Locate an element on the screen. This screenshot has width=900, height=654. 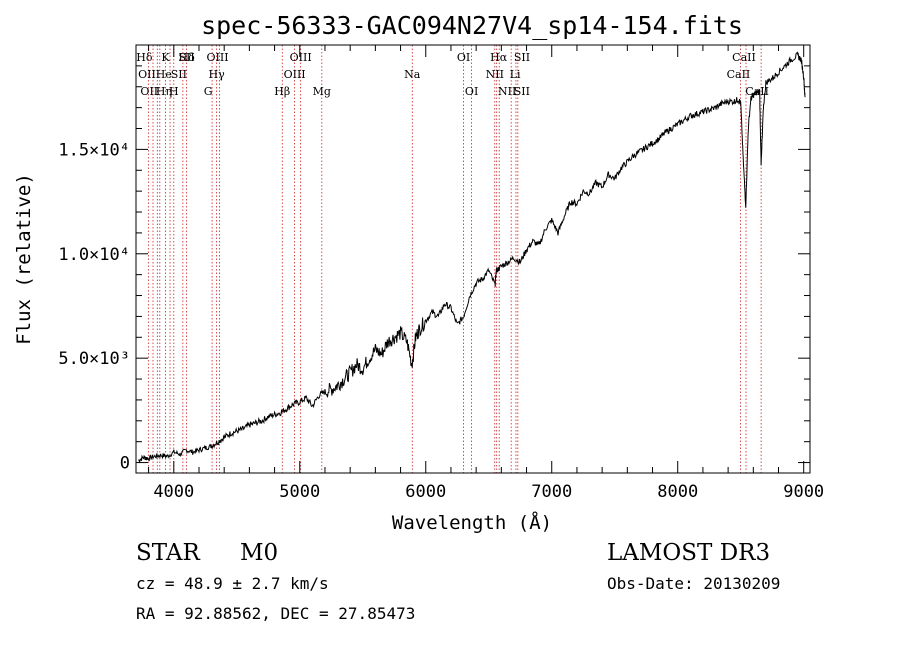
line-label-12-0: Hβ is located at coordinates (282, 91).